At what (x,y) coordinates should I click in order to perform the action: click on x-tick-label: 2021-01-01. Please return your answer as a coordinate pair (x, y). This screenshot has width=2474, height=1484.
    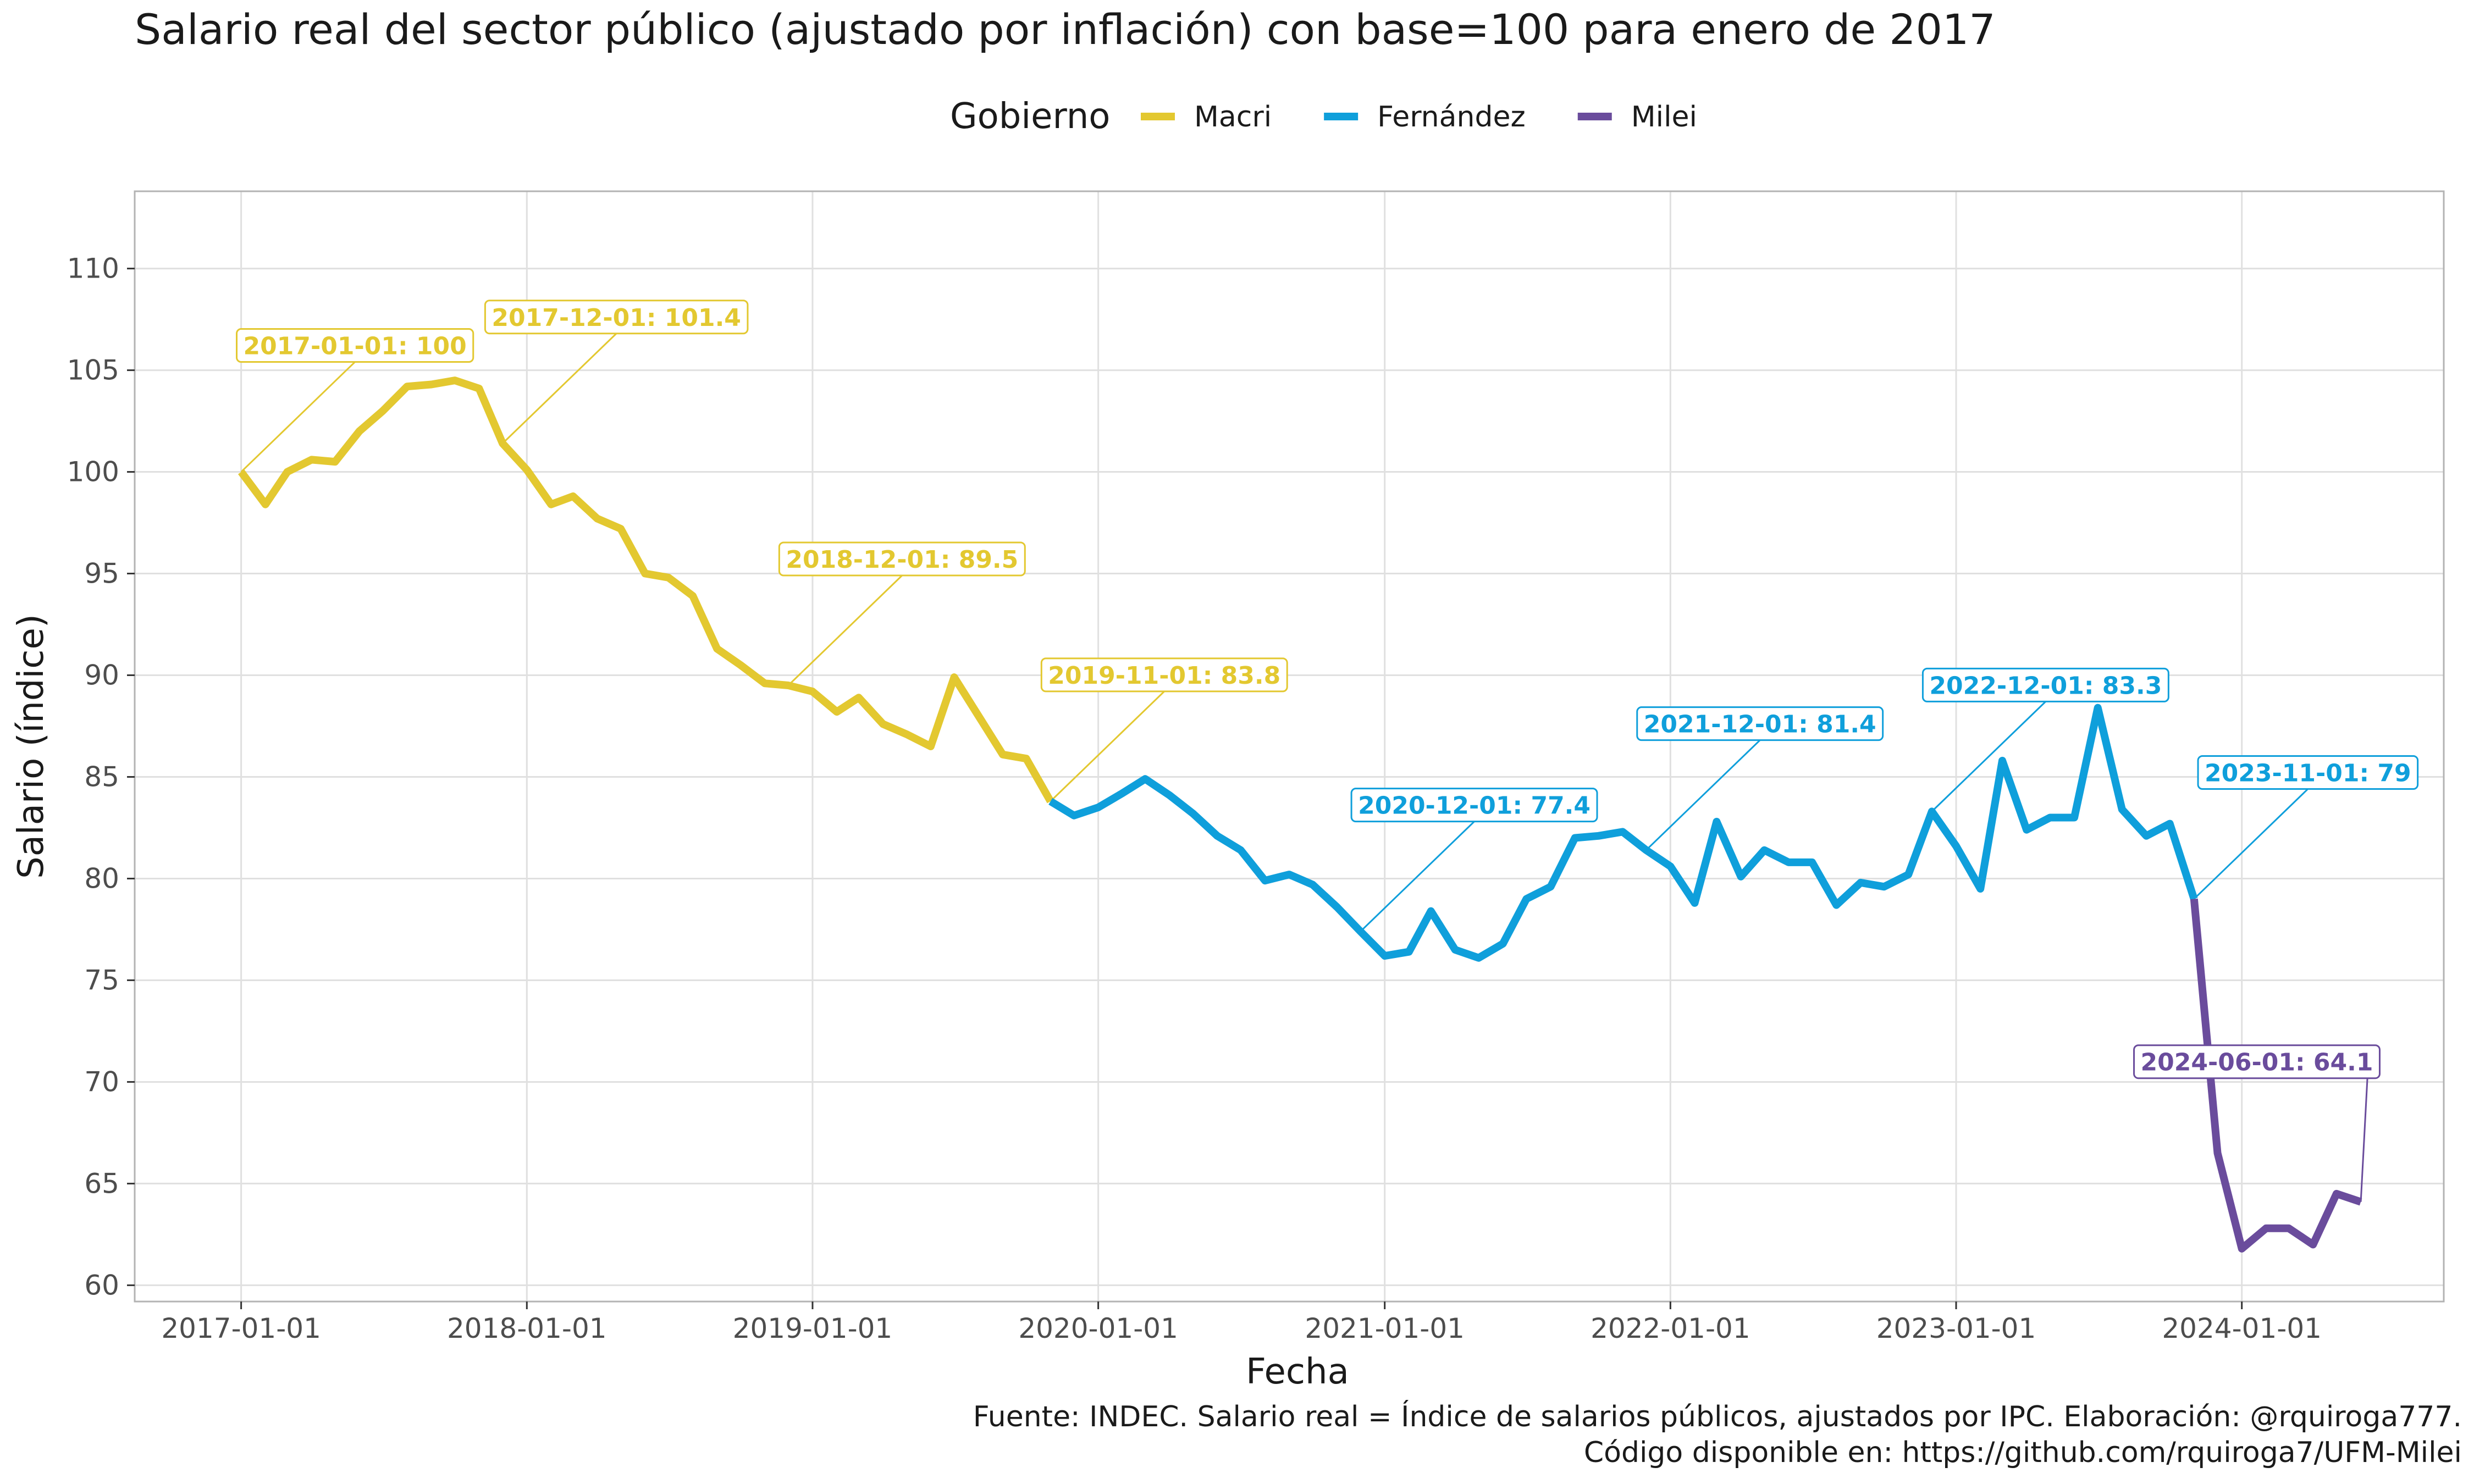
    Looking at the image, I should click on (1385, 1328).